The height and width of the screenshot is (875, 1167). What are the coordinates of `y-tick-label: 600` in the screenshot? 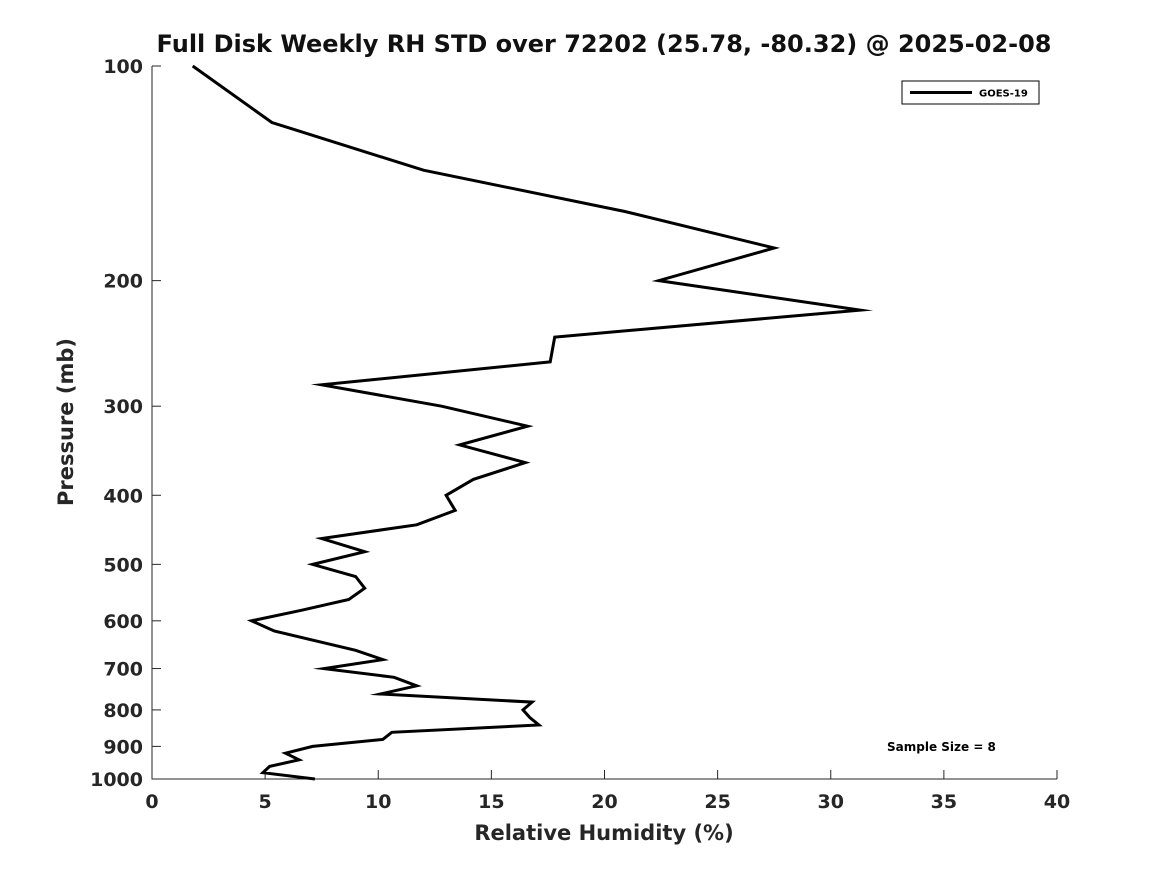 It's located at (123, 622).